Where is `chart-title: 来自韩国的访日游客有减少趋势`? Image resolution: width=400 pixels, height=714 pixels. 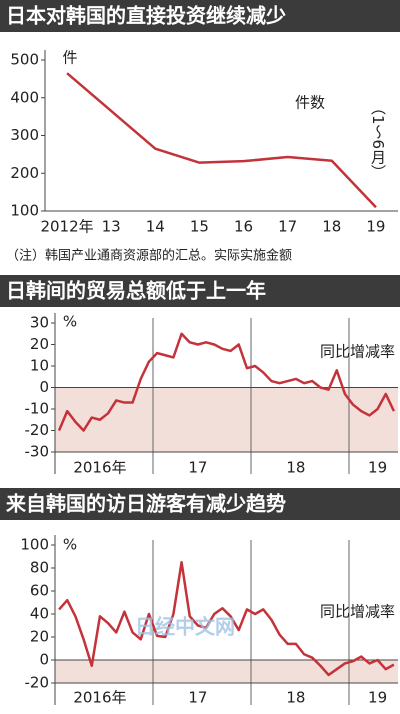 chart-title: 来自韩国的访日游客有减少趋势 is located at coordinates (145, 504).